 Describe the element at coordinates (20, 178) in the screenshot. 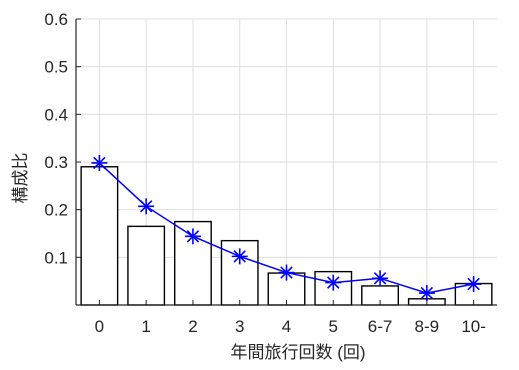

I see `y-axis-label: 構成比` at that location.